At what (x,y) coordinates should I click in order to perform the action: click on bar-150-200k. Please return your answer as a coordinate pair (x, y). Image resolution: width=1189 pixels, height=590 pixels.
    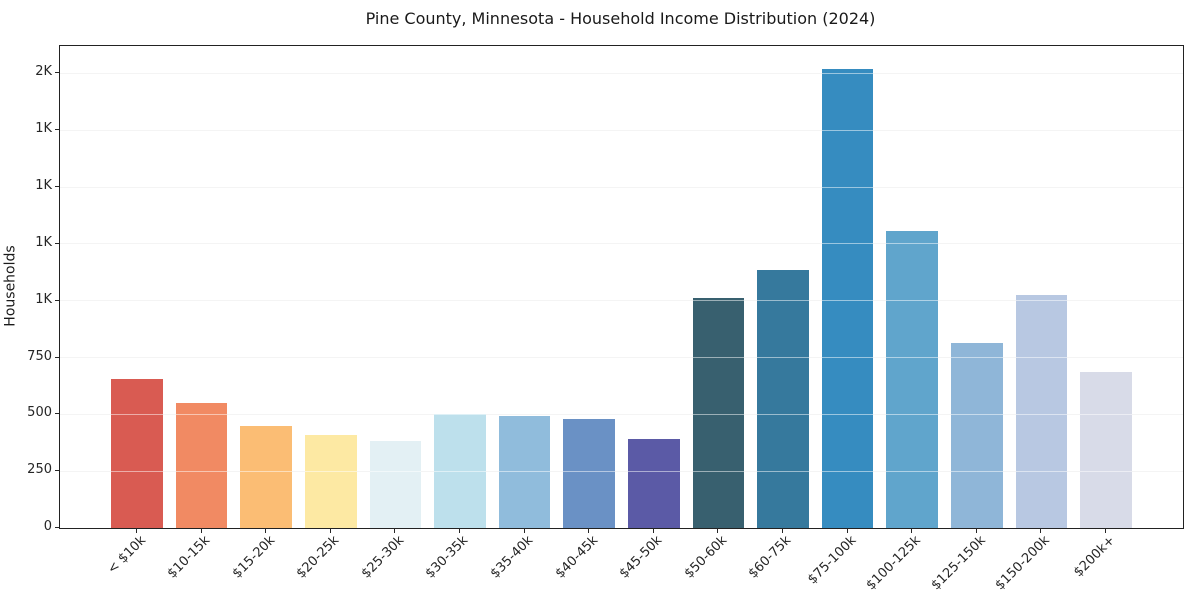
    Looking at the image, I should click on (1041, 411).